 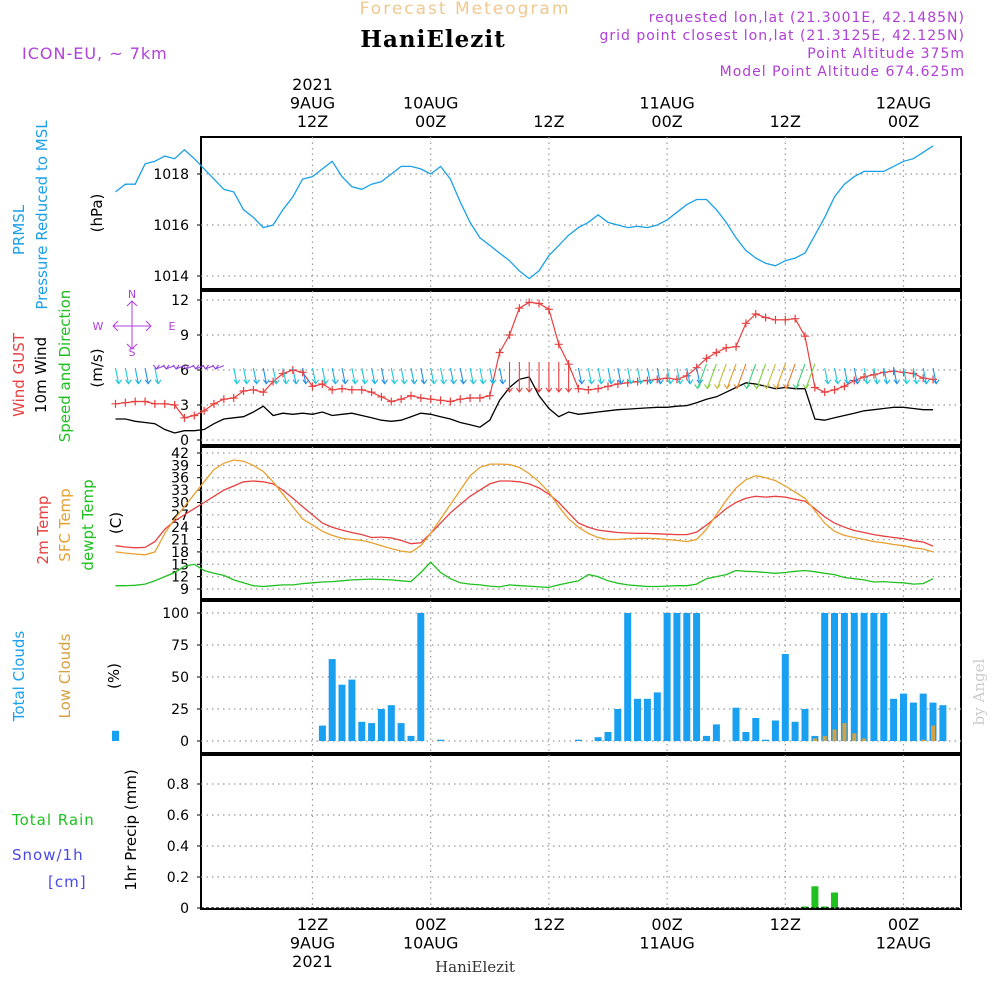 I want to click on y-tick-label: 15, so click(x=180, y=565).